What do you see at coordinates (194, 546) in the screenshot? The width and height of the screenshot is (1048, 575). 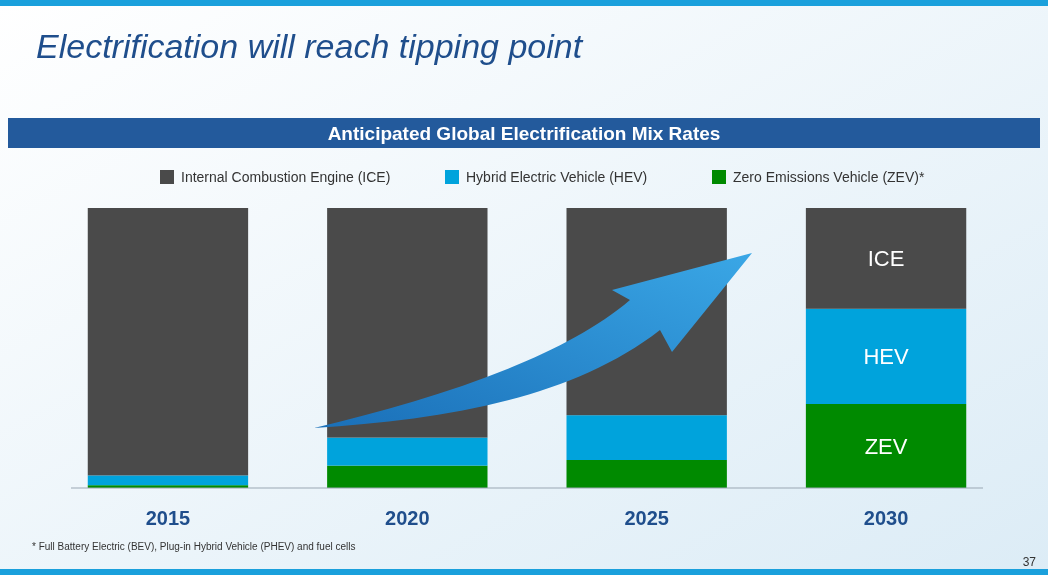 I see `text: * Full Battery Electric (BEV), Plug-in Hybrid Vehicle (PHEV) and fuel cells` at bounding box center [194, 546].